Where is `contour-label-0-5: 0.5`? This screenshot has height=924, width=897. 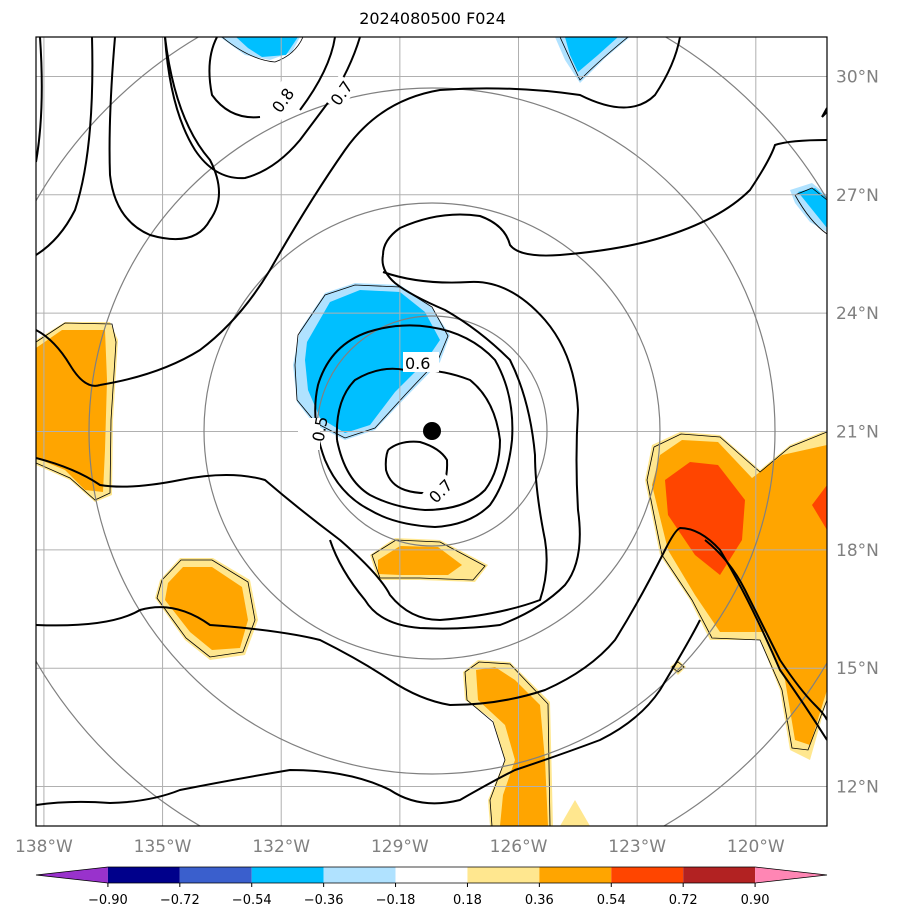 contour-label-0-5: 0.5 is located at coordinates (320, 429).